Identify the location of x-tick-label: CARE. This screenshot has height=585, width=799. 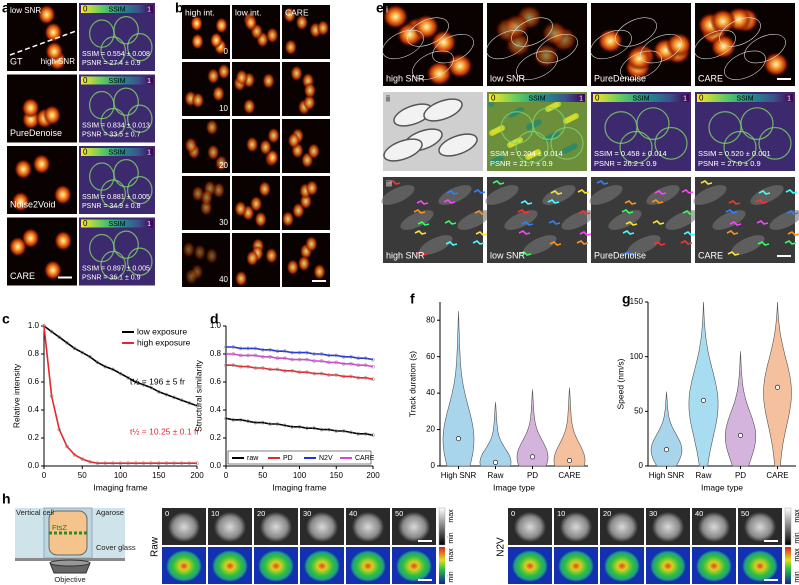
(777, 475).